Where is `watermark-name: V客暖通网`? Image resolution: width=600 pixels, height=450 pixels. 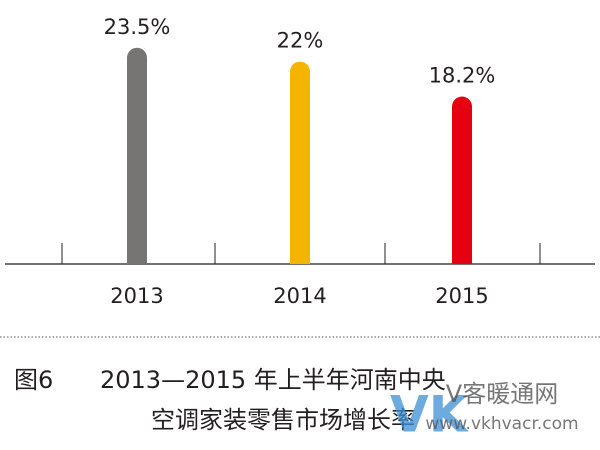
watermark-name: V客暖通网 is located at coordinates (502, 394).